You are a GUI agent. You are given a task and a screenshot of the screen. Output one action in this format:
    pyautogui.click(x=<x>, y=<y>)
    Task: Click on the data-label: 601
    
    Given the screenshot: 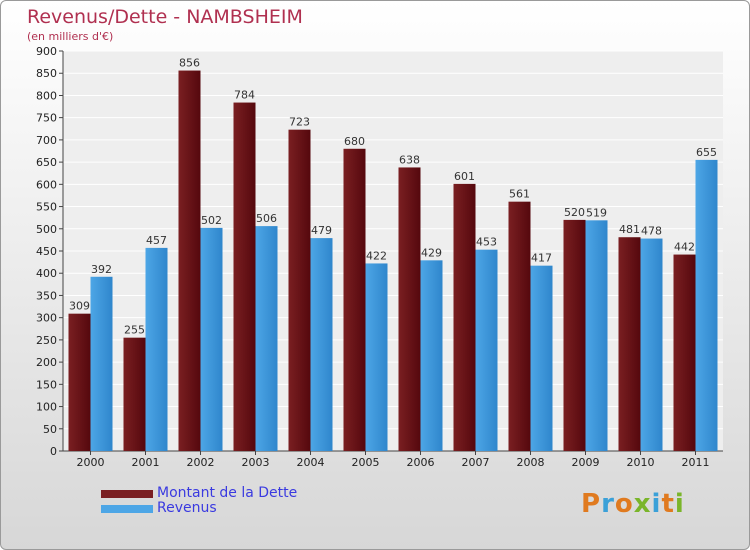 What is the action you would take?
    pyautogui.click(x=464, y=176)
    